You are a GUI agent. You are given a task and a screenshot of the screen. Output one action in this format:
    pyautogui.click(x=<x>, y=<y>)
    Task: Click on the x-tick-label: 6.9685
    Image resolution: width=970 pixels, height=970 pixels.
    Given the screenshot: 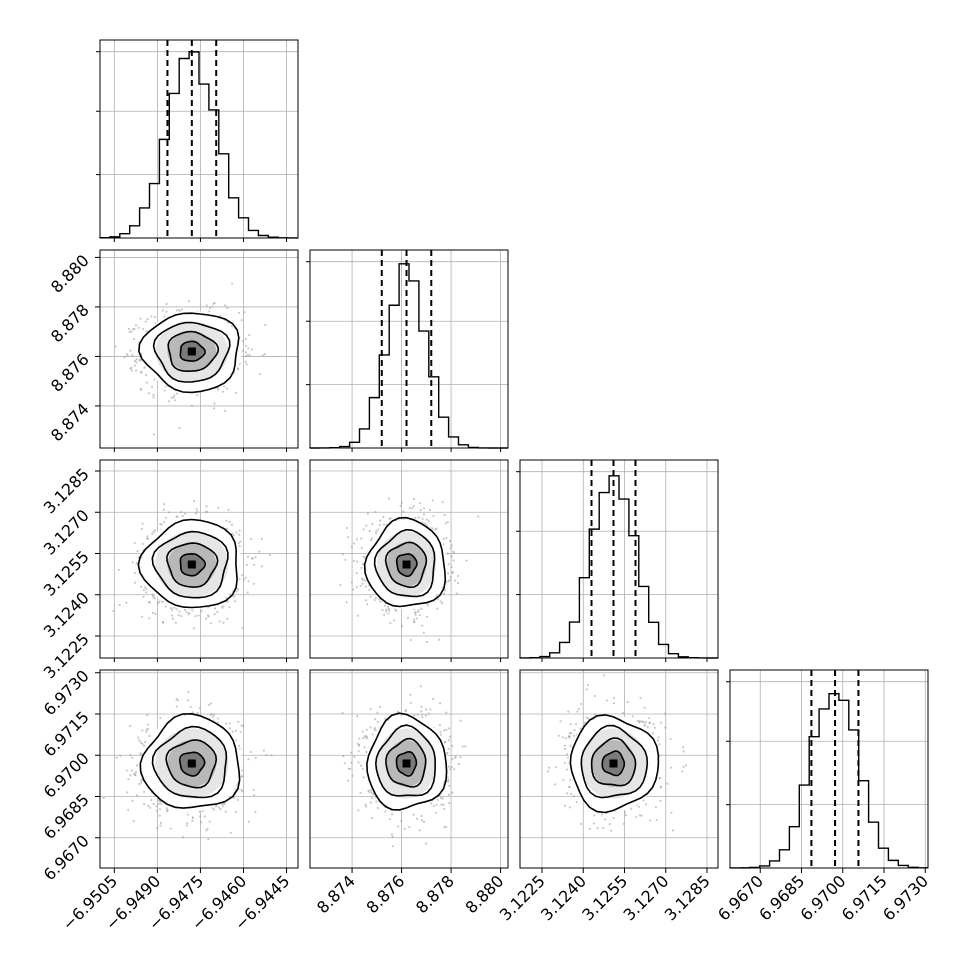 What is the action you would take?
    pyautogui.click(x=781, y=897)
    